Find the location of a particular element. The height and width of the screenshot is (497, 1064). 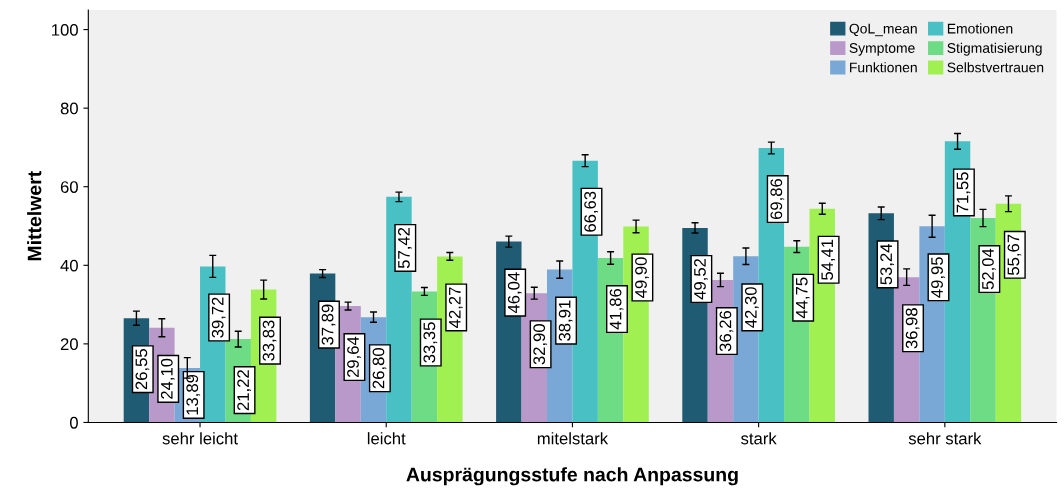

legend-label: Selbstvertrauen is located at coordinates (995, 67).